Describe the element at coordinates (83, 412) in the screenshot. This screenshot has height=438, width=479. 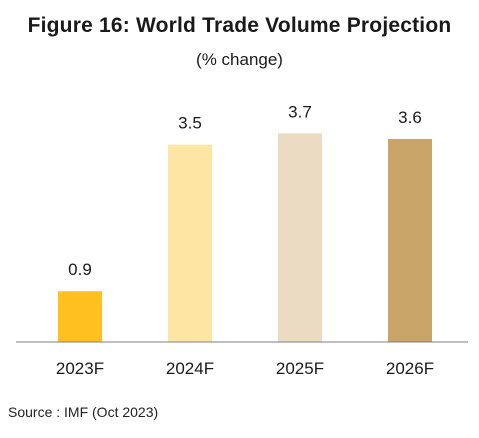
I see `source-note: Source : IMF (Oct 2023)` at that location.